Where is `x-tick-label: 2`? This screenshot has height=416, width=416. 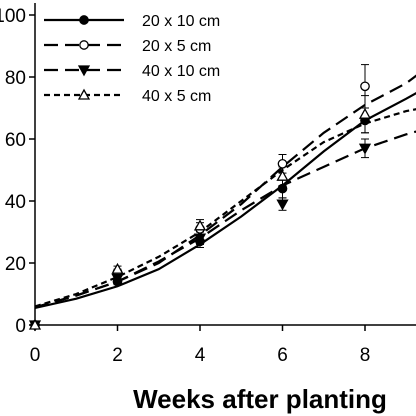
x-tick-label: 2 is located at coordinates (117, 355).